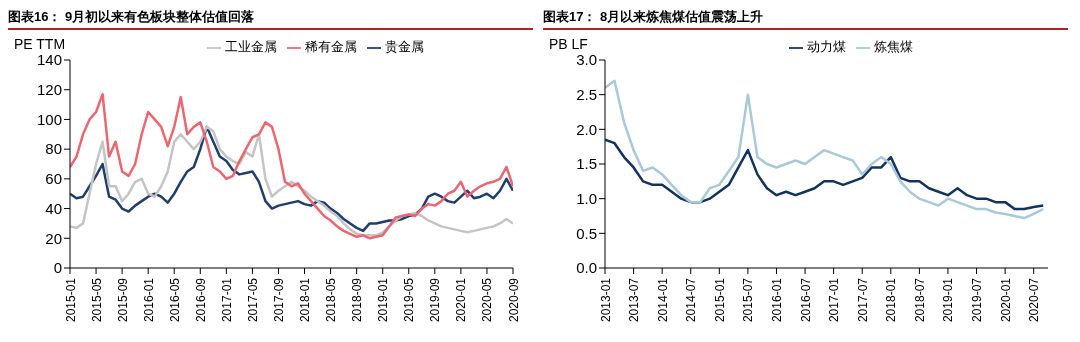 Image resolution: width=1080 pixels, height=342 pixels. Describe the element at coordinates (270, 19) in the screenshot. I see `chart-title: 图表16： 9月初以来有色板块整体估值回落` at that location.